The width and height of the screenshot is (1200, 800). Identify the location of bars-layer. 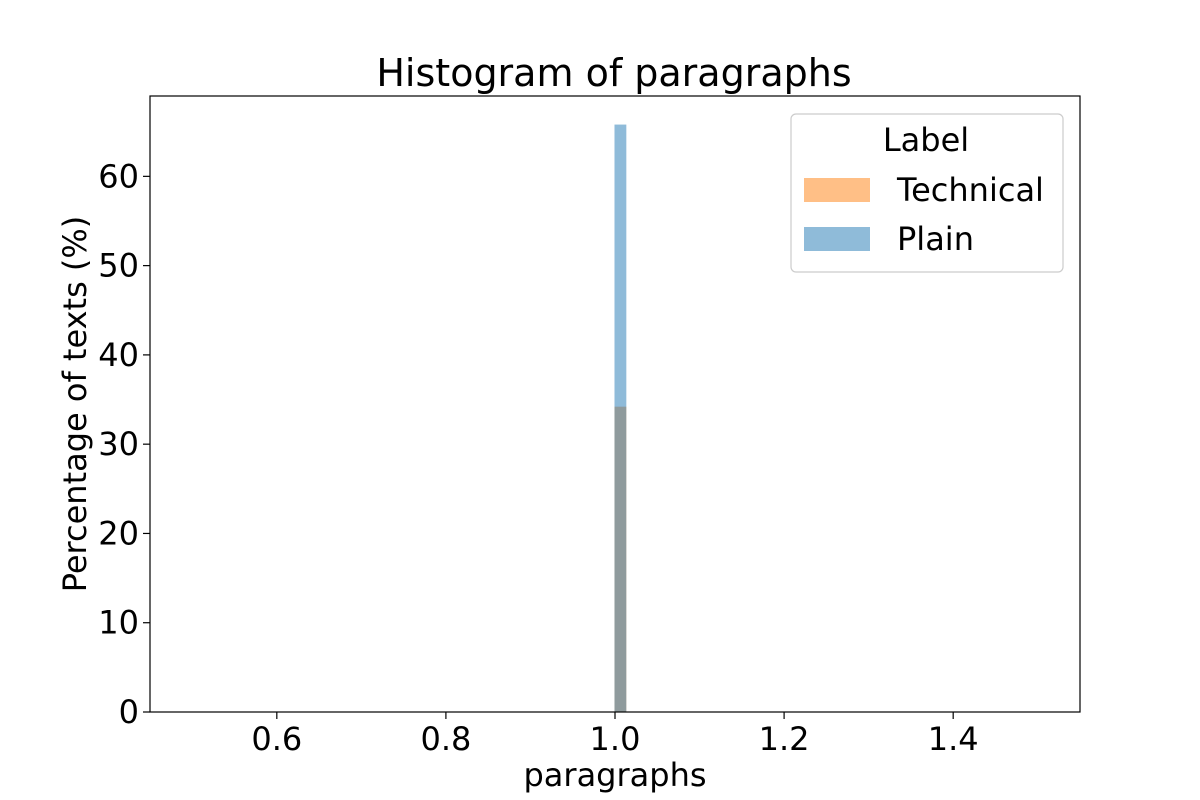
(620, 418).